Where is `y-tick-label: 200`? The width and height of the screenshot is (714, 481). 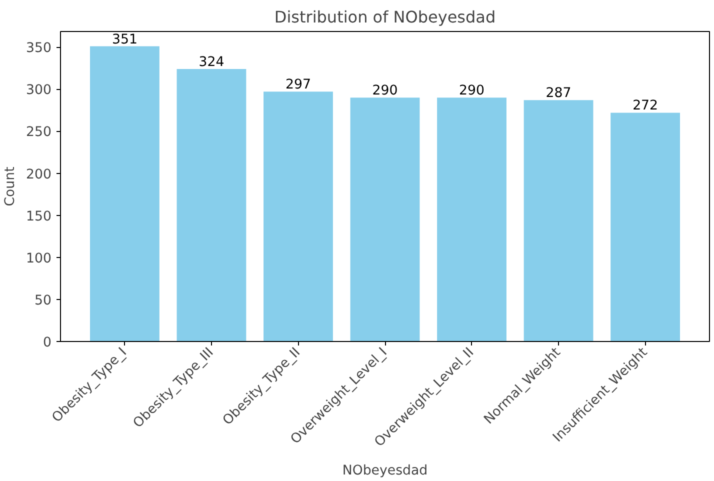
y-tick-label: 200 is located at coordinates (39, 174).